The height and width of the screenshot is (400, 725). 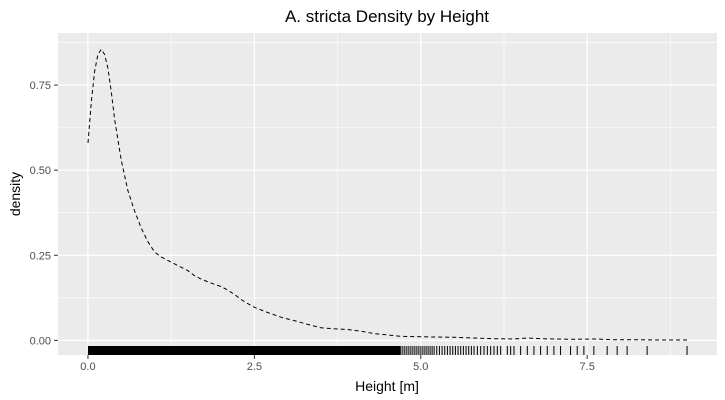 What do you see at coordinates (15, 194) in the screenshot?
I see `y-axis-title: density` at bounding box center [15, 194].